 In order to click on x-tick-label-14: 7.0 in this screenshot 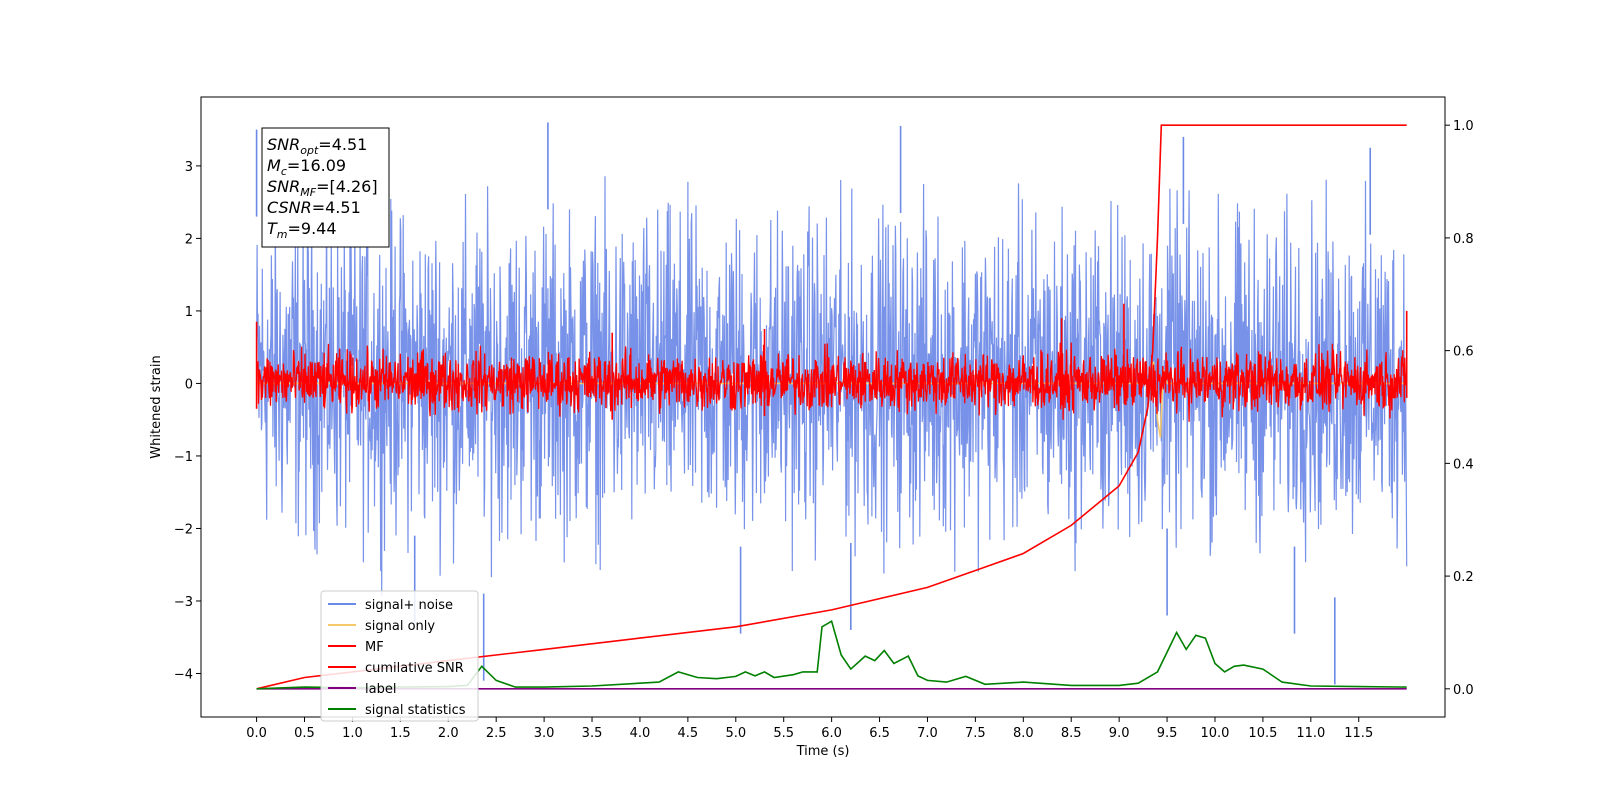, I will do `click(927, 733)`.